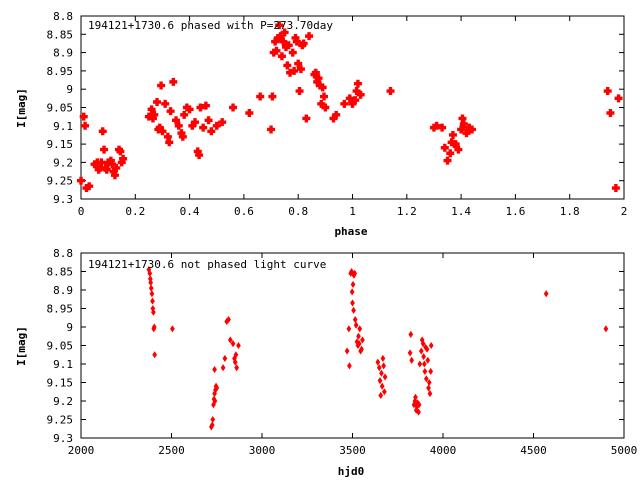 Image resolution: width=640 pixels, height=480 pixels. I want to click on chart-title: 194121+1730.6 not phased light curve, so click(207, 264).